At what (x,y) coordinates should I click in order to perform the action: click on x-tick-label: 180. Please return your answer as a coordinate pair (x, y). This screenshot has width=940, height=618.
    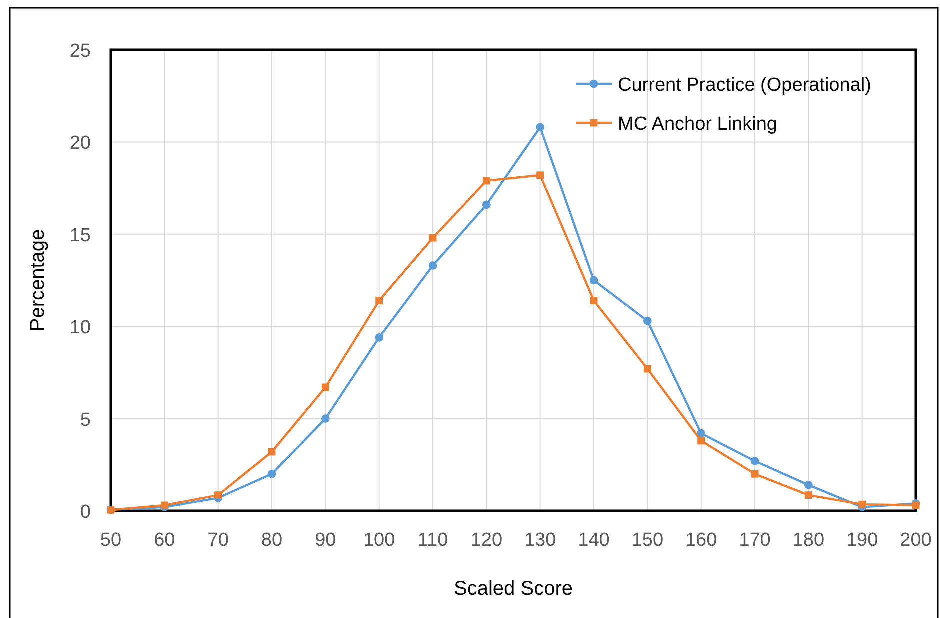
    Looking at the image, I should click on (808, 540).